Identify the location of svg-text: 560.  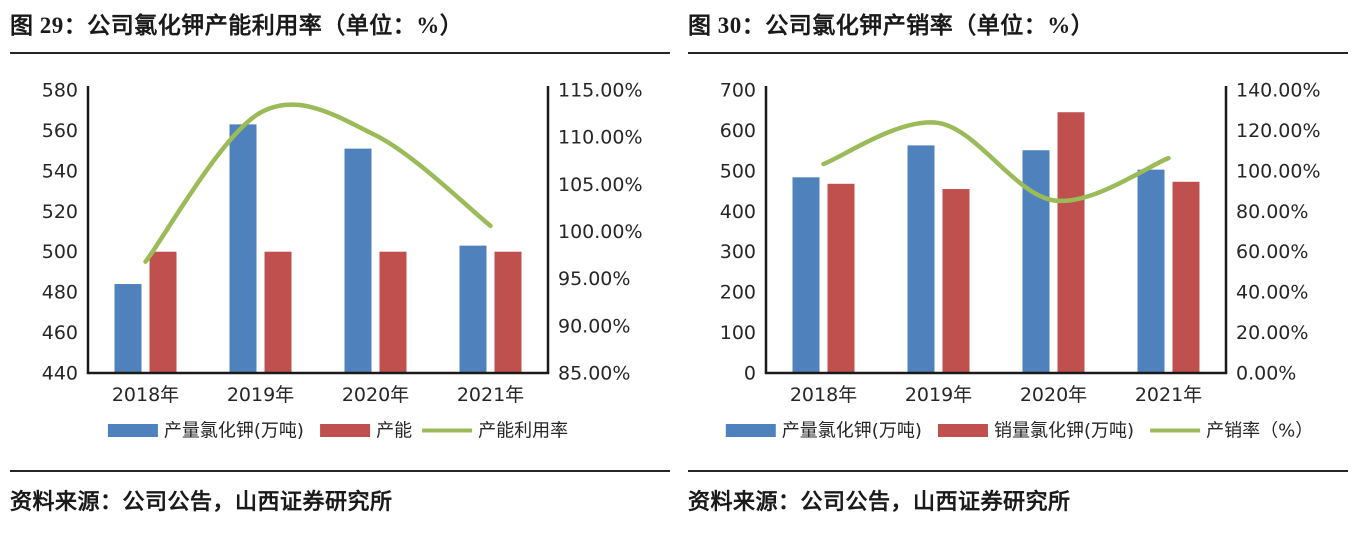
(60, 131).